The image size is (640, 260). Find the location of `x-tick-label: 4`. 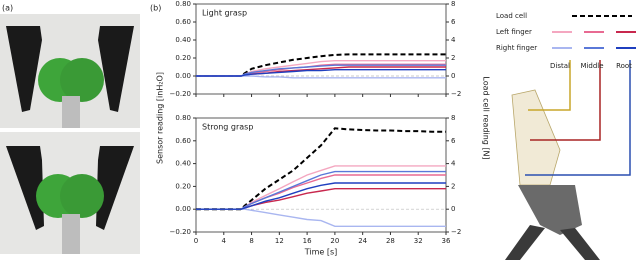

x-tick-label: 4 is located at coordinates (224, 241).